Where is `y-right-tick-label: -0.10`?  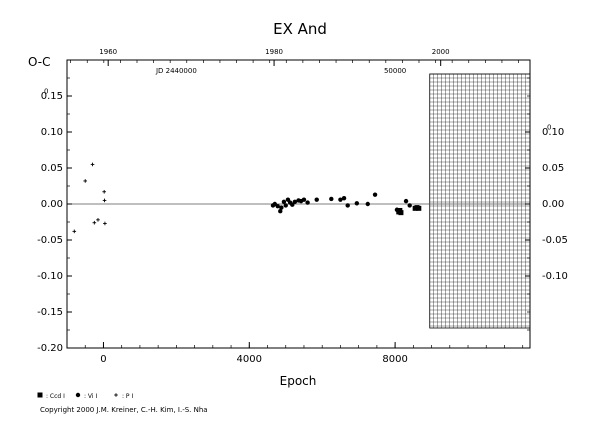
y-right-tick-label: -0.10 is located at coordinates (555, 276).